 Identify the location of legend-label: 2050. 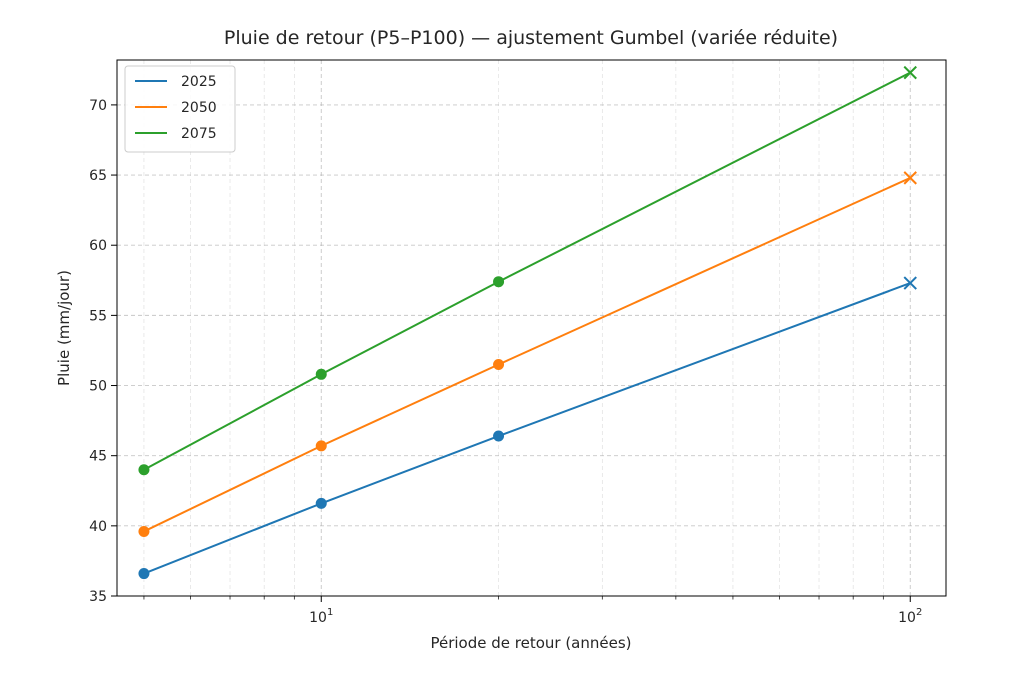
(199, 108).